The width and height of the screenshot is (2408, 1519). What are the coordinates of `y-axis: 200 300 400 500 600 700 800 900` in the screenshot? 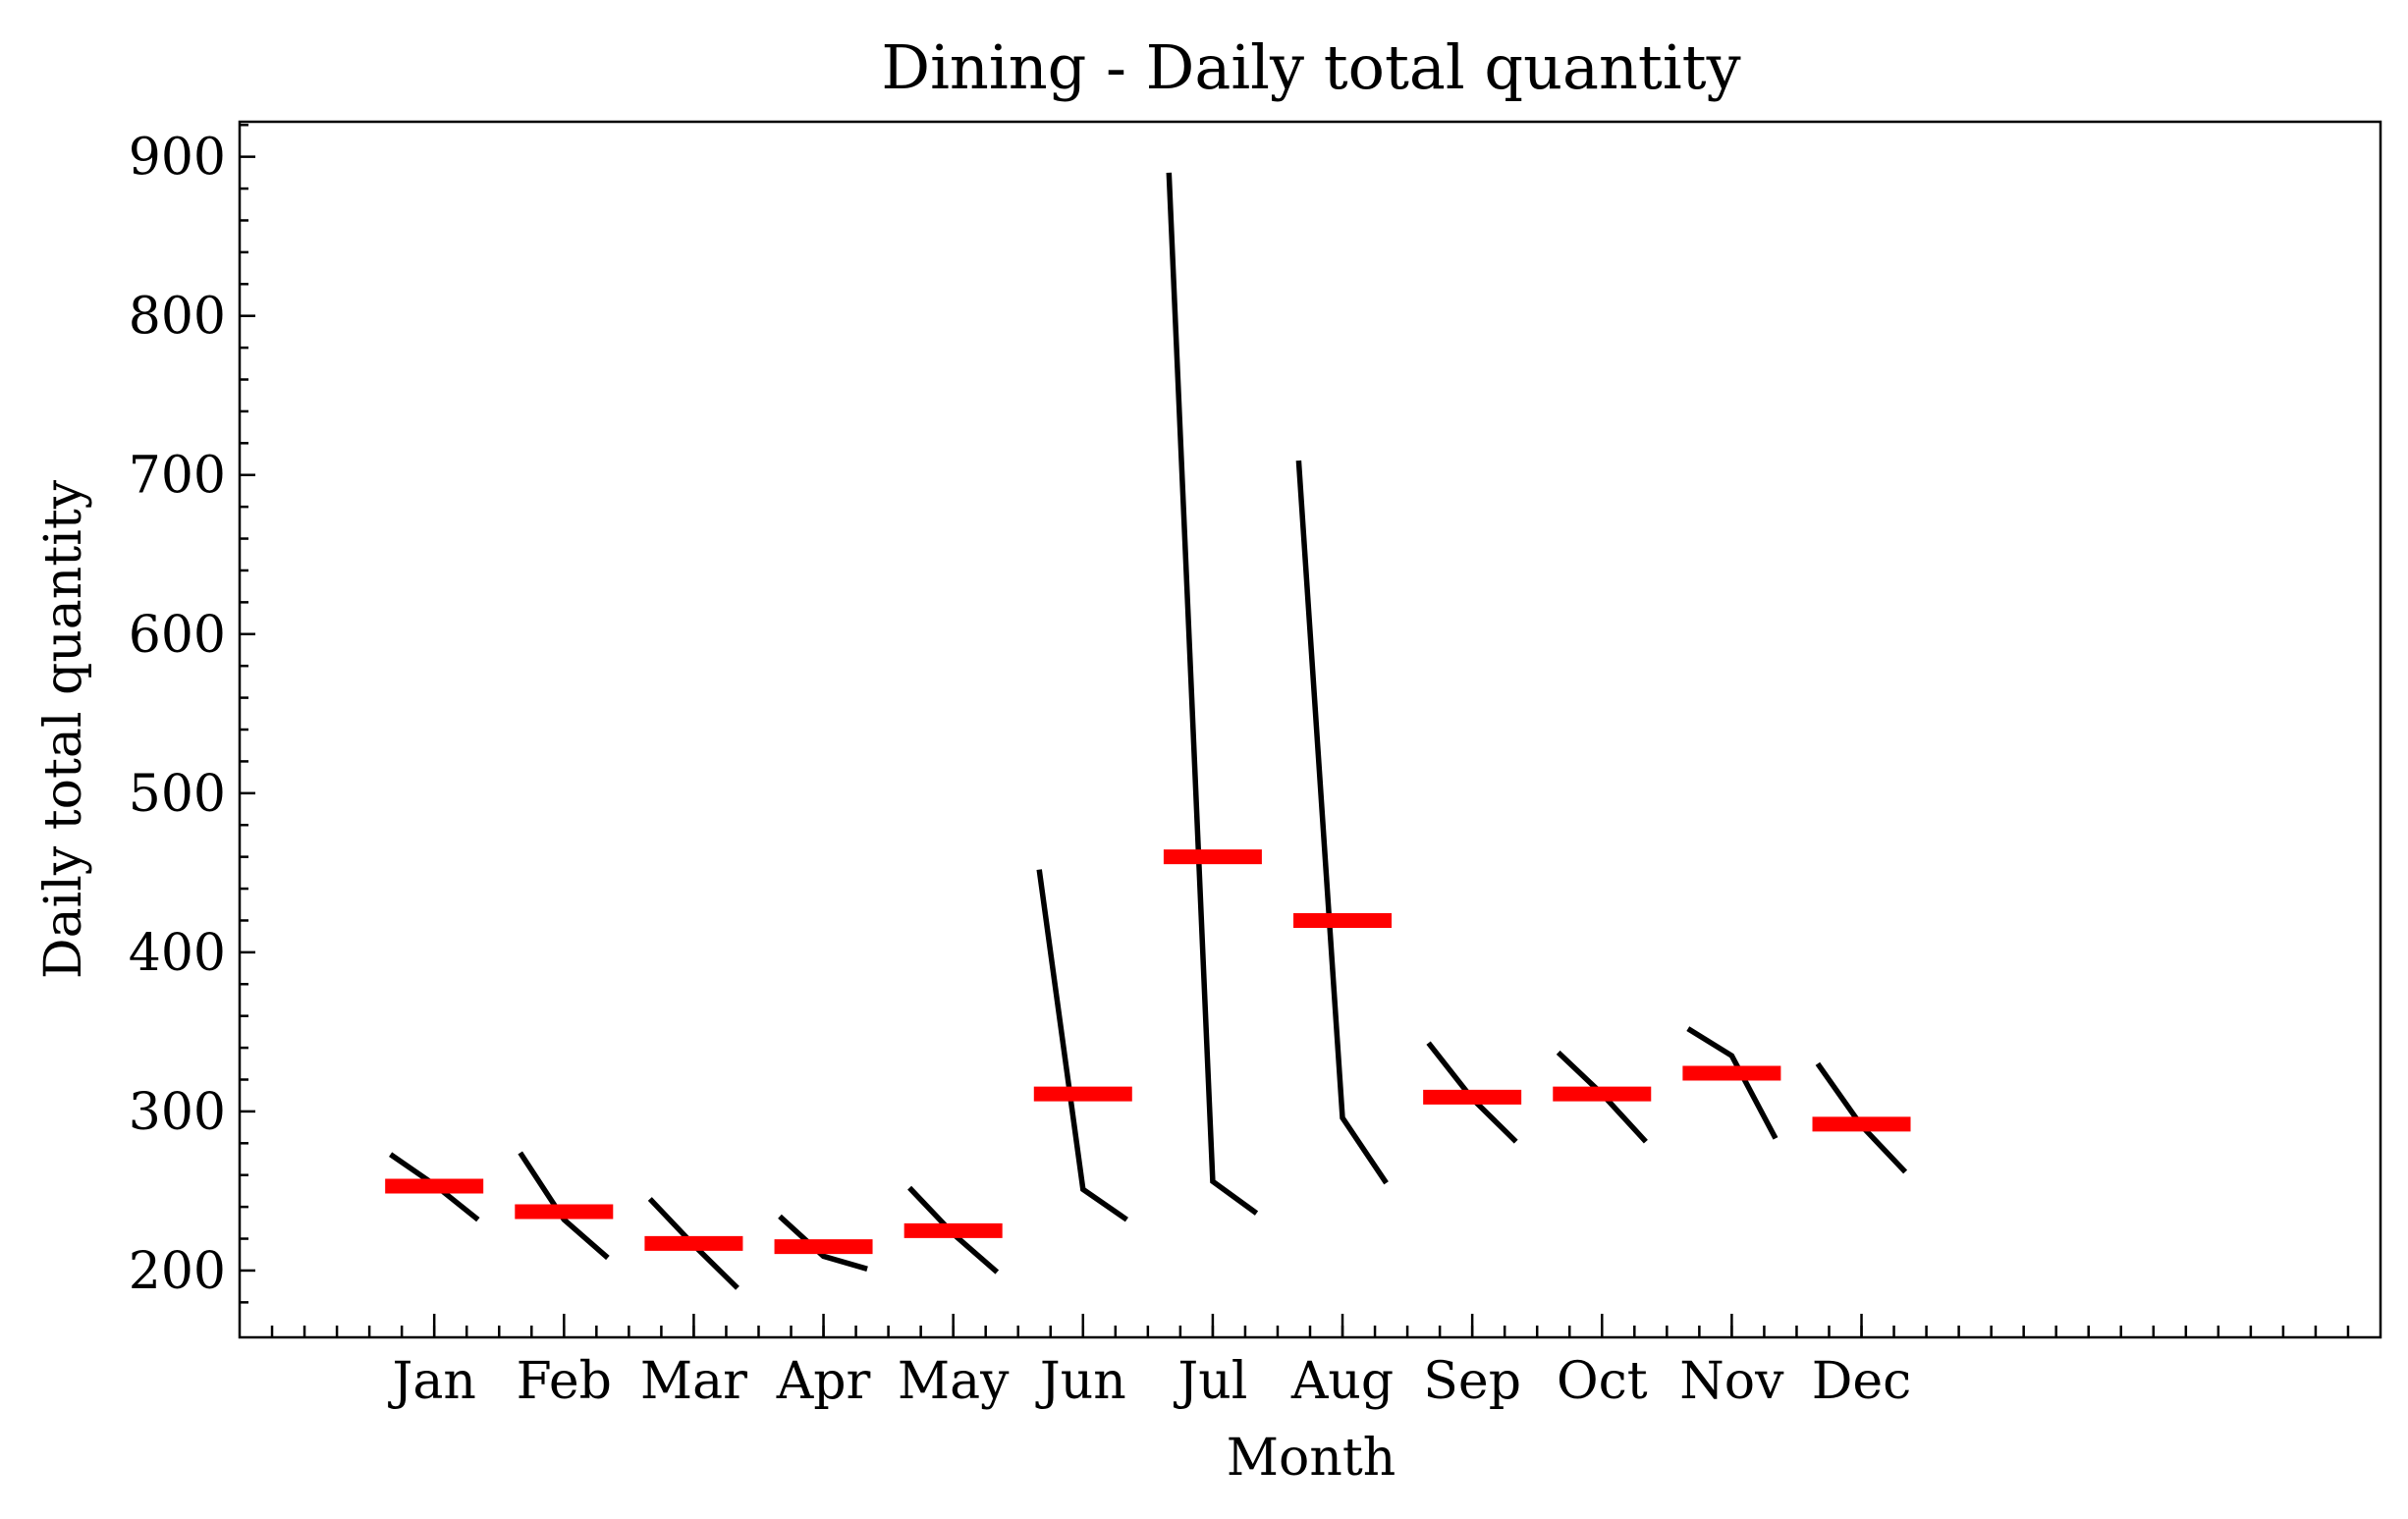 It's located at (192, 713).